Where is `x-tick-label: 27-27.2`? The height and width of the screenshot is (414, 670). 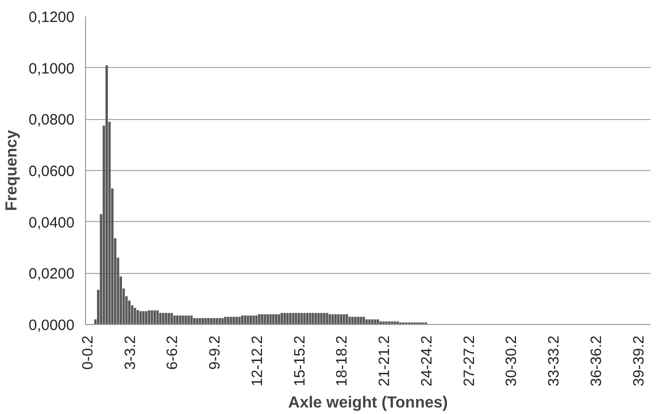
x-tick-label: 27-27.2 is located at coordinates (469, 361).